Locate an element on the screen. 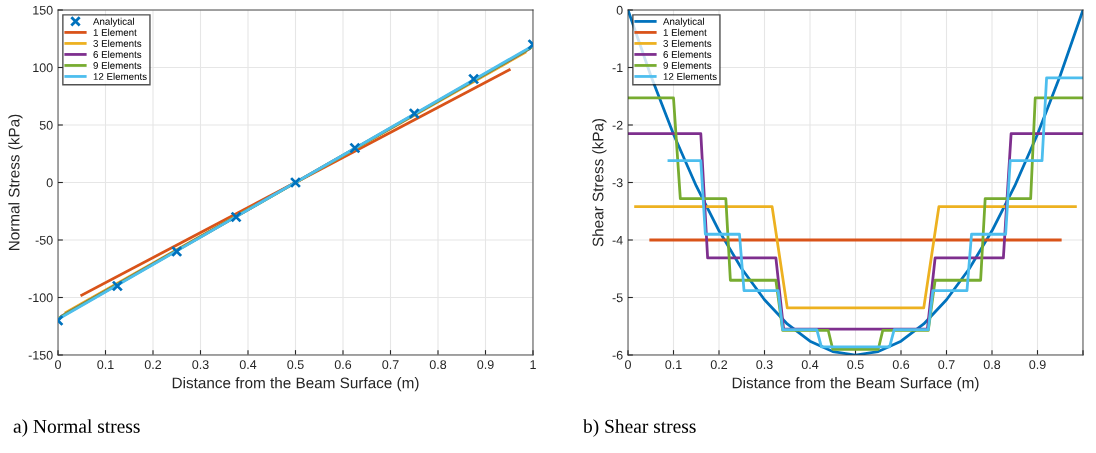 The height and width of the screenshot is (453, 1096). y-tick-label: -50 is located at coordinates (44, 240).